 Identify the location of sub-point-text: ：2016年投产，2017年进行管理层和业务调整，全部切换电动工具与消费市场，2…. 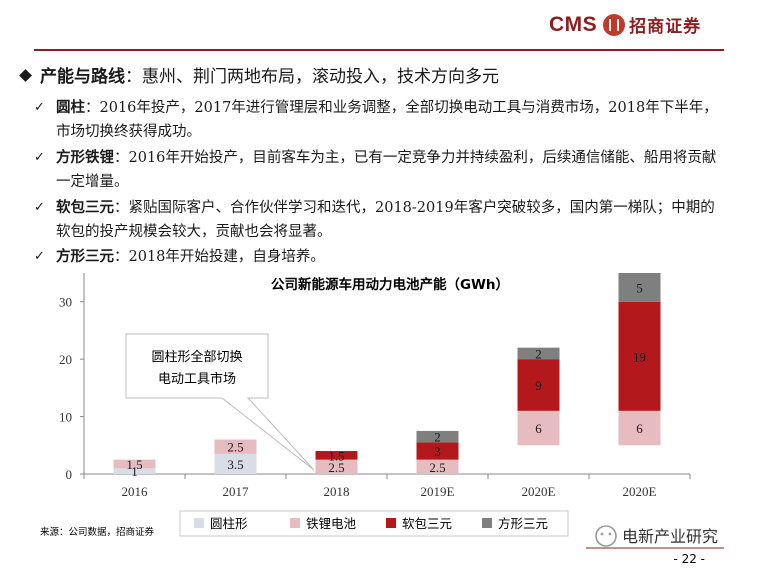
(387, 120).